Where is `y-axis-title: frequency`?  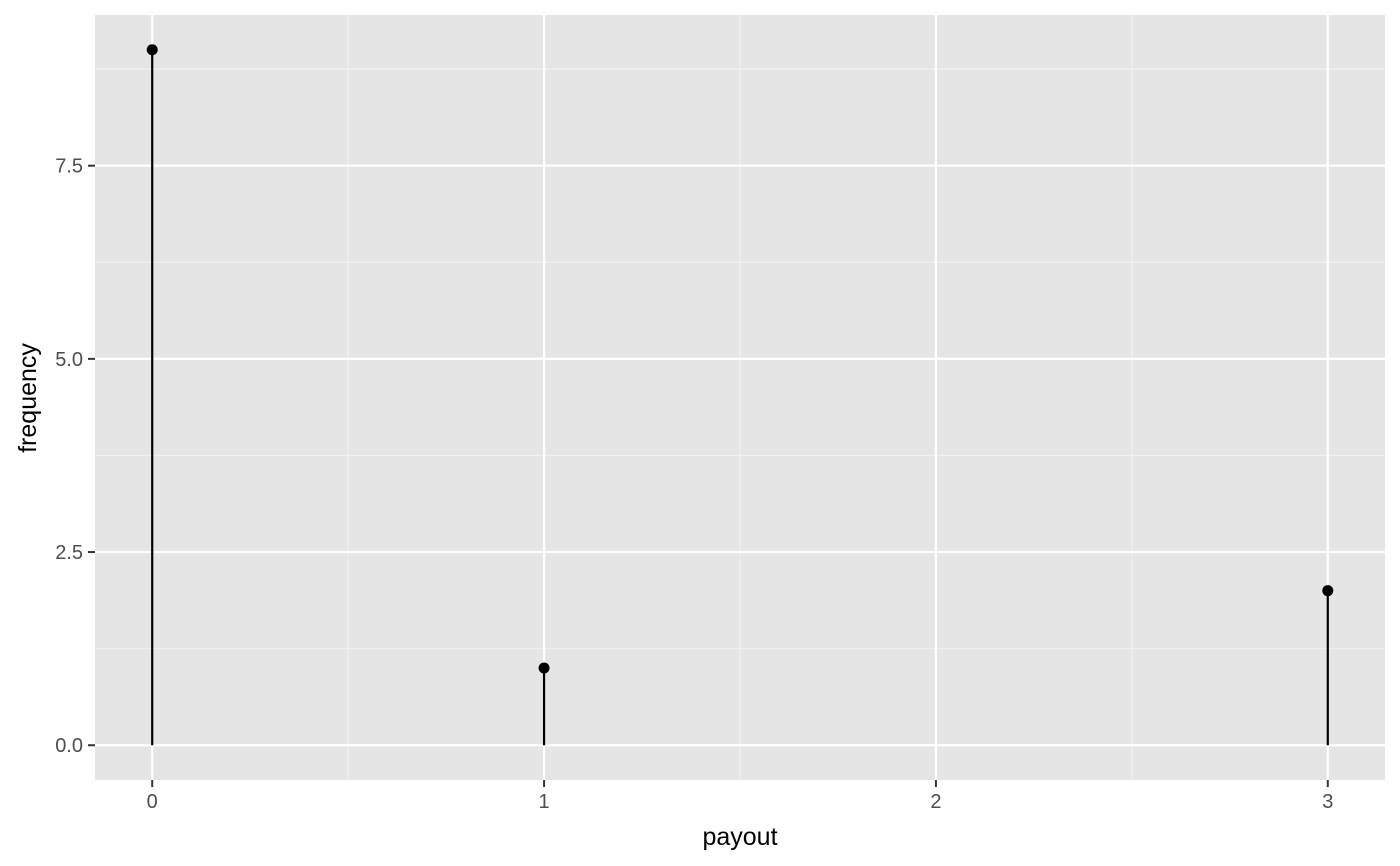 y-axis-title: frequency is located at coordinates (28, 398).